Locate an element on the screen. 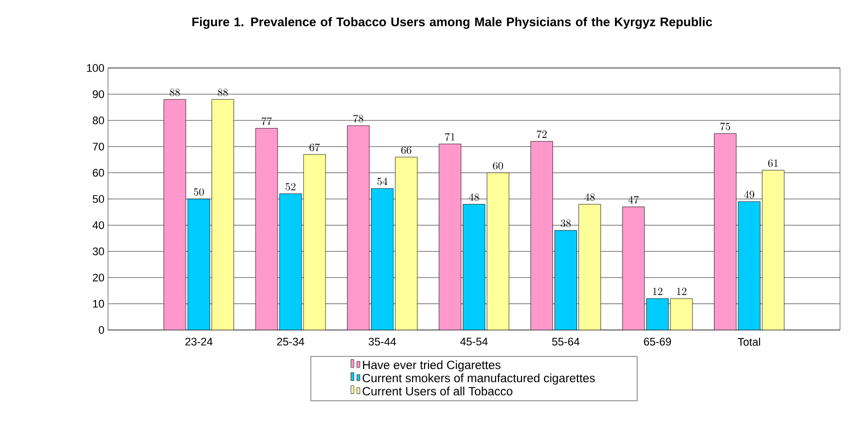 This screenshot has width=865, height=448. x-tick-label: 35-44 is located at coordinates (382, 342).